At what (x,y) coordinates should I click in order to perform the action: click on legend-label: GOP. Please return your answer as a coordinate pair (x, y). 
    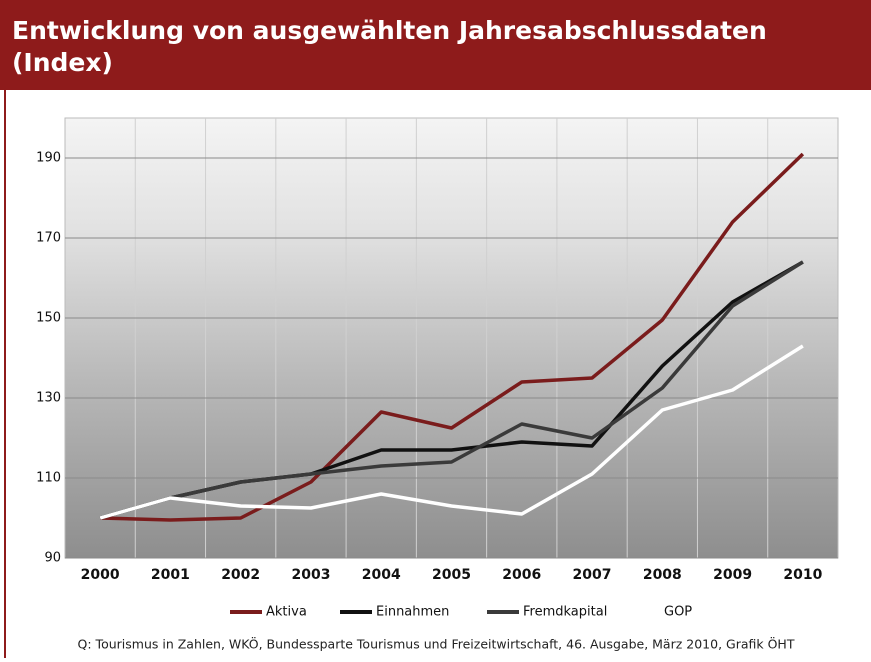
    Looking at the image, I should click on (678, 612).